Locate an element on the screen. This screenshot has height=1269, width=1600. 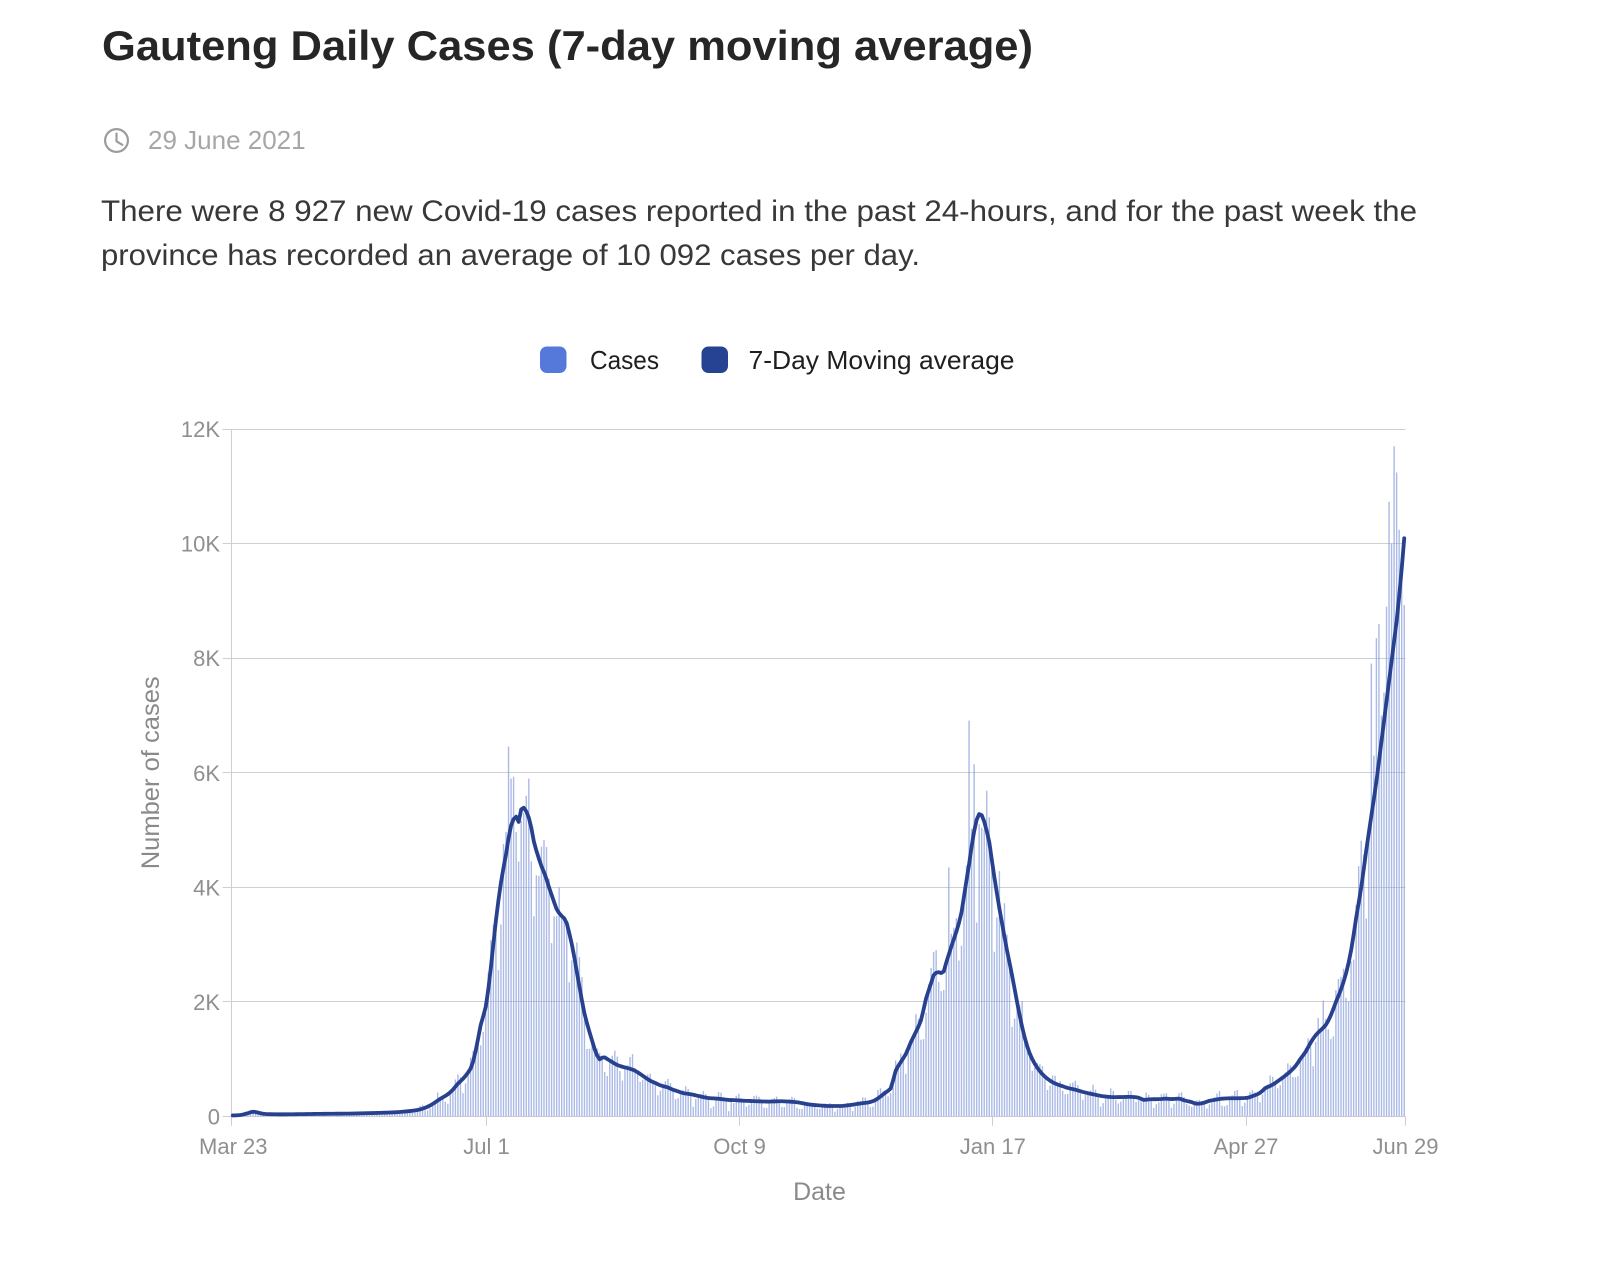
svg-text: 12K is located at coordinates (200, 429).